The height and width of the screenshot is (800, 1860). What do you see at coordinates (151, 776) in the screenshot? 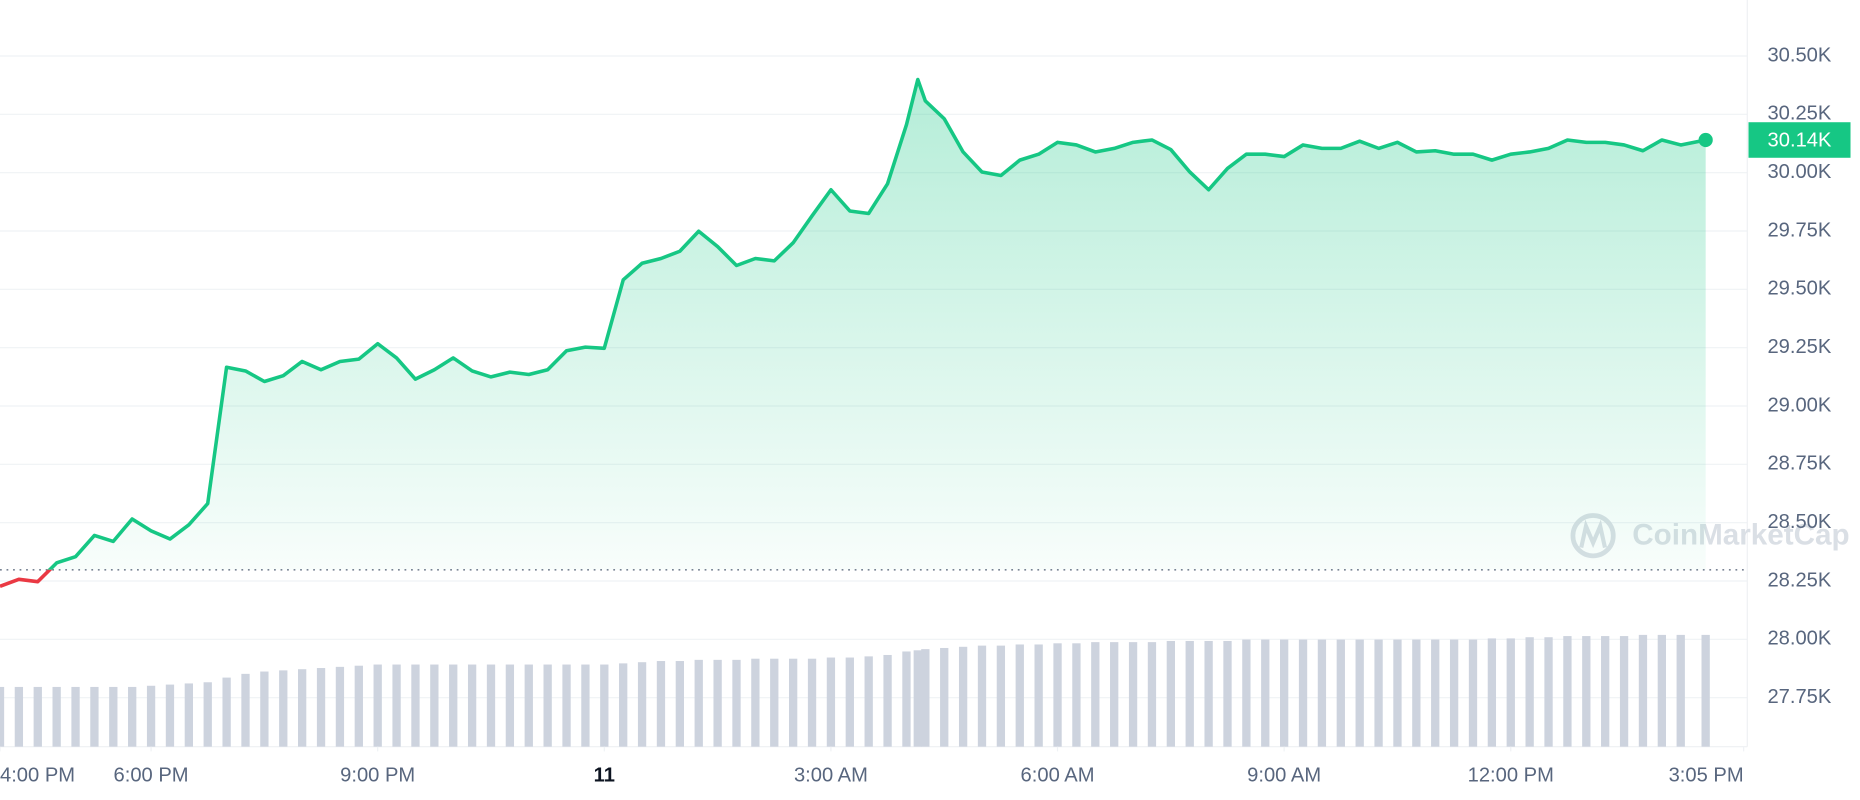
I see `x-tick-label: 6:00 PM` at bounding box center [151, 776].